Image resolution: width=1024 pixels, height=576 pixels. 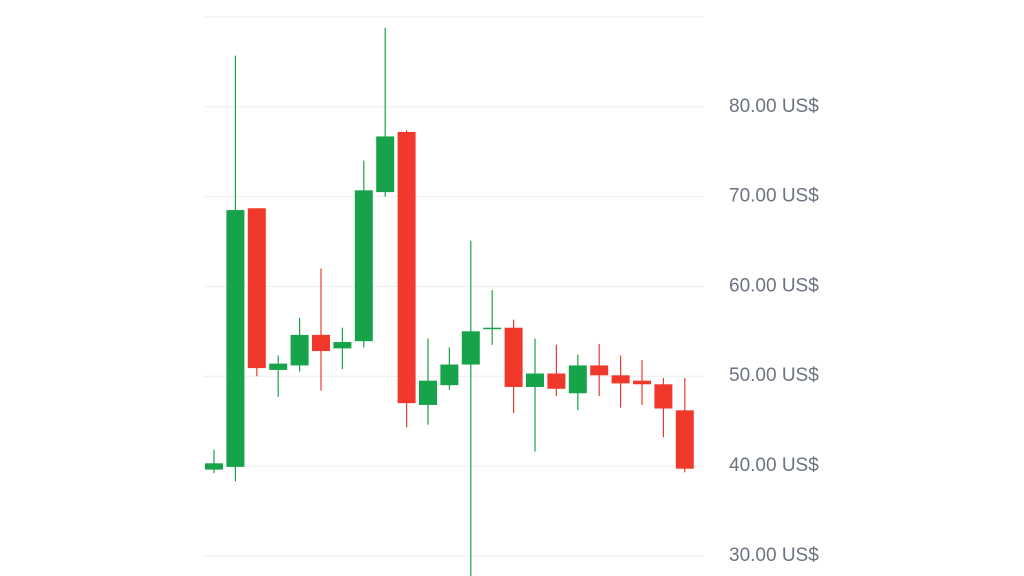 What do you see at coordinates (774, 196) in the screenshot?
I see `y-tick-label: 70.00 US$` at bounding box center [774, 196].